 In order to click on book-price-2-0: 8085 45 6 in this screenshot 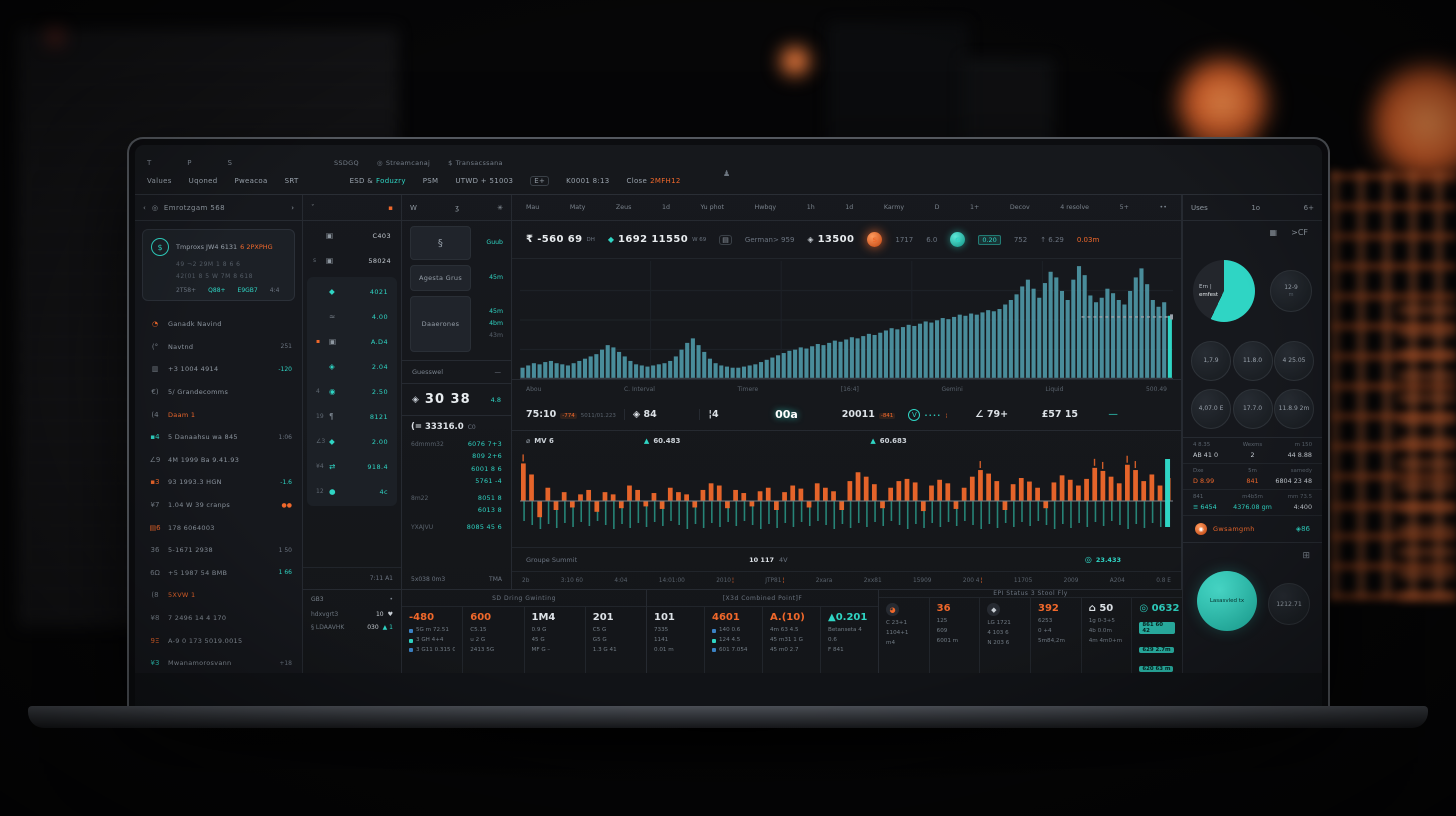, I will do `click(484, 526)`.